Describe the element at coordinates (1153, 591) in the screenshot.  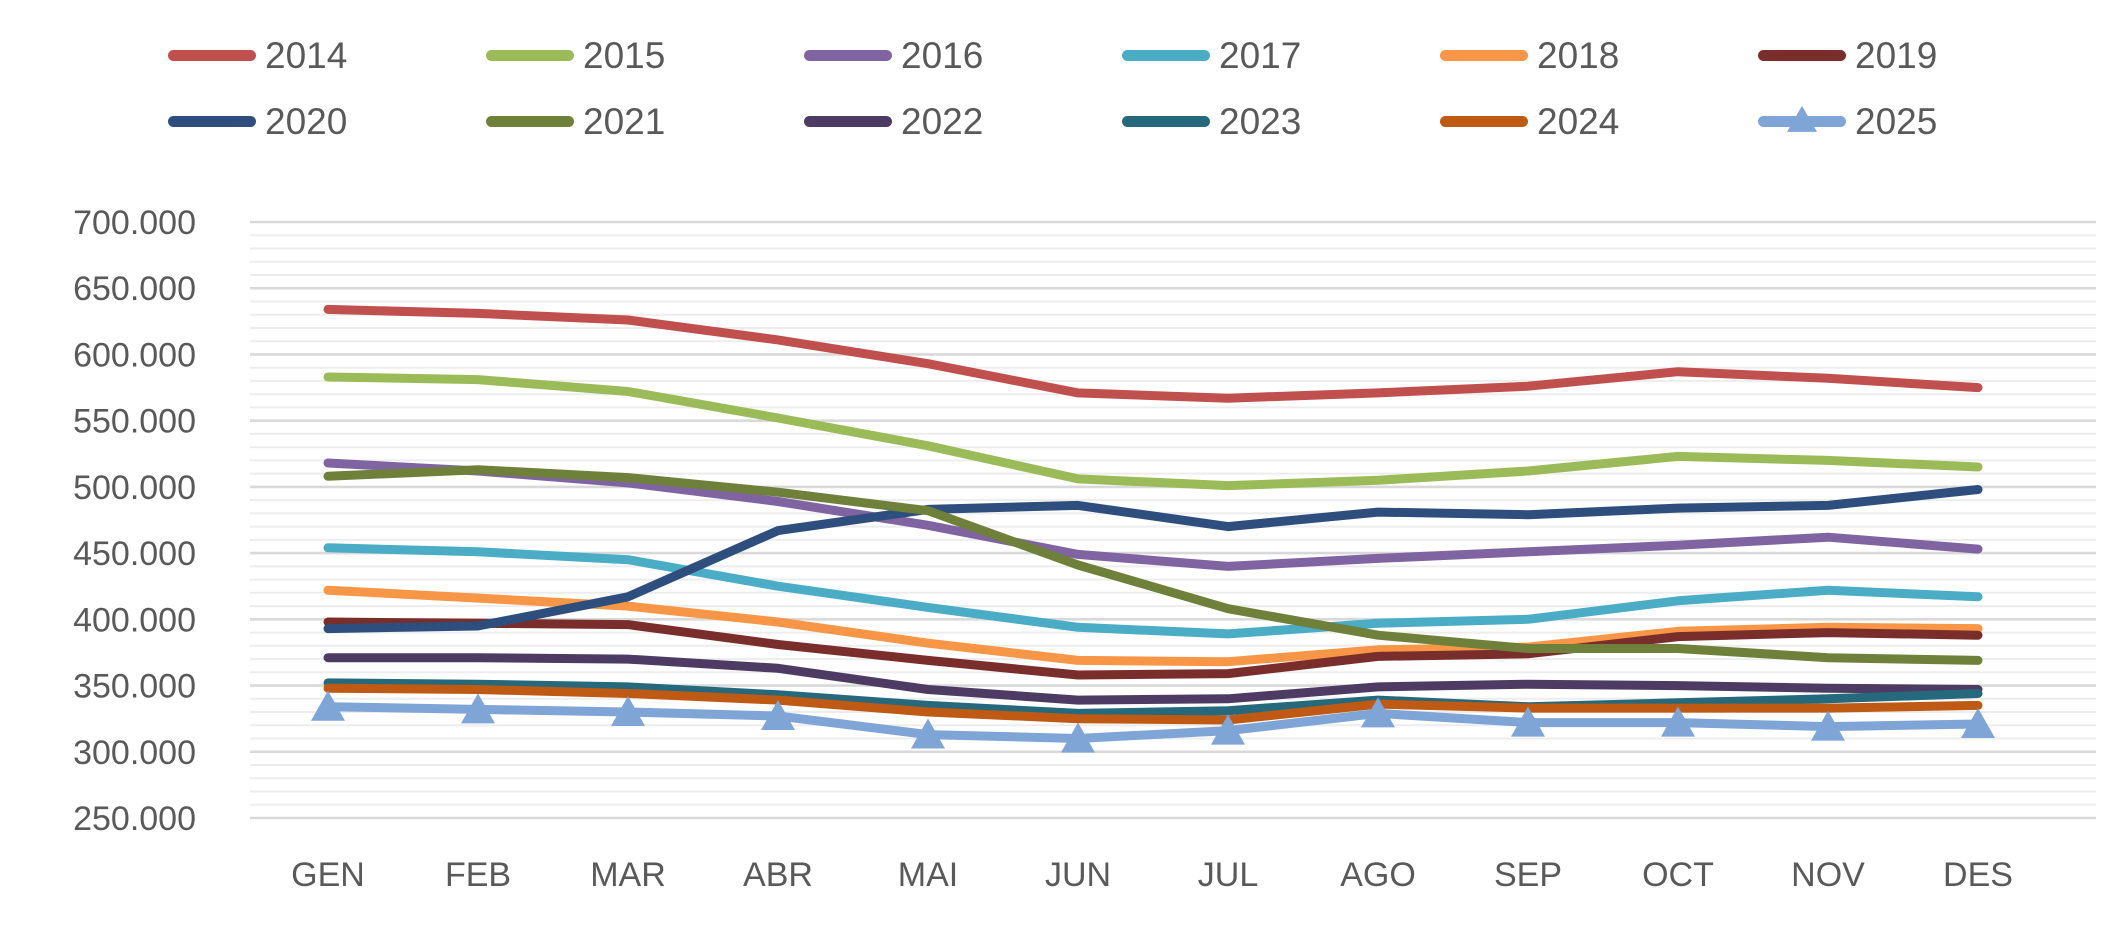
I see `series-line-2017` at that location.